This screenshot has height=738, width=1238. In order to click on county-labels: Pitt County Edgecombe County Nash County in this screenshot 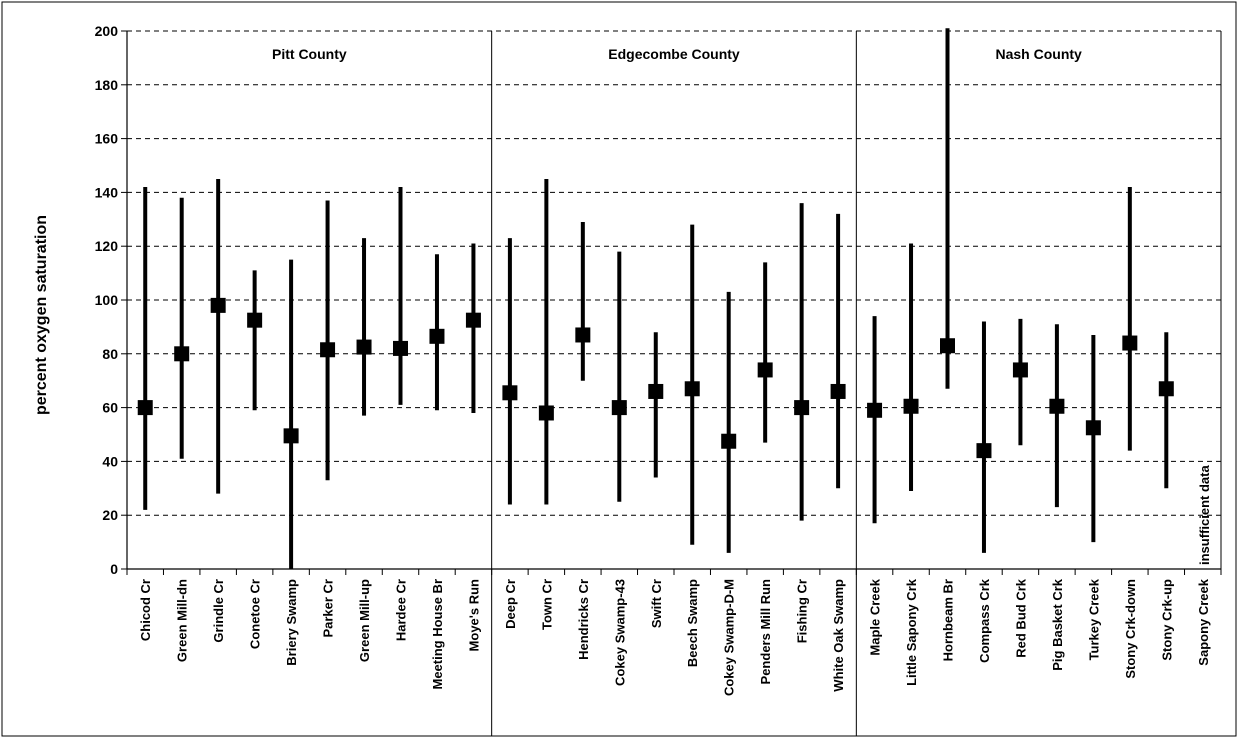, I will do `click(677, 54)`.